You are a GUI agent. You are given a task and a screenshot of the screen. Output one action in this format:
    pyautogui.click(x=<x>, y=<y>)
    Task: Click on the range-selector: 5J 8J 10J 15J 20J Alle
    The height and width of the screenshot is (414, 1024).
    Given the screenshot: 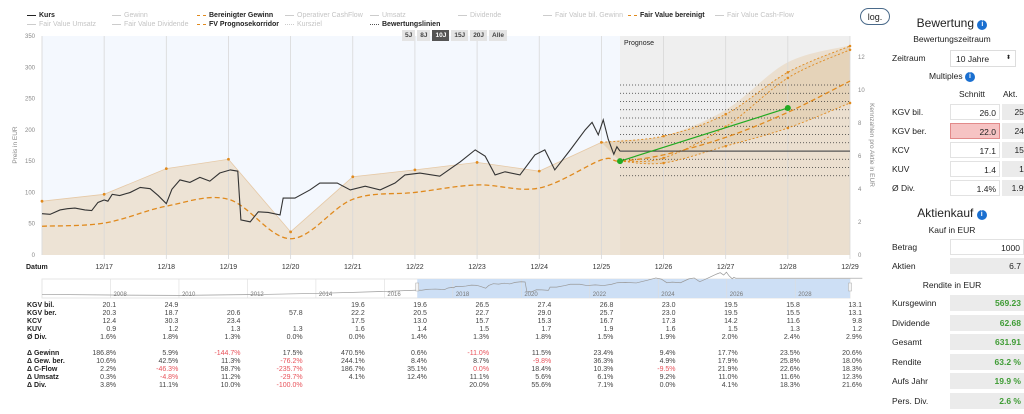 What is the action you would take?
    pyautogui.click(x=454, y=35)
    